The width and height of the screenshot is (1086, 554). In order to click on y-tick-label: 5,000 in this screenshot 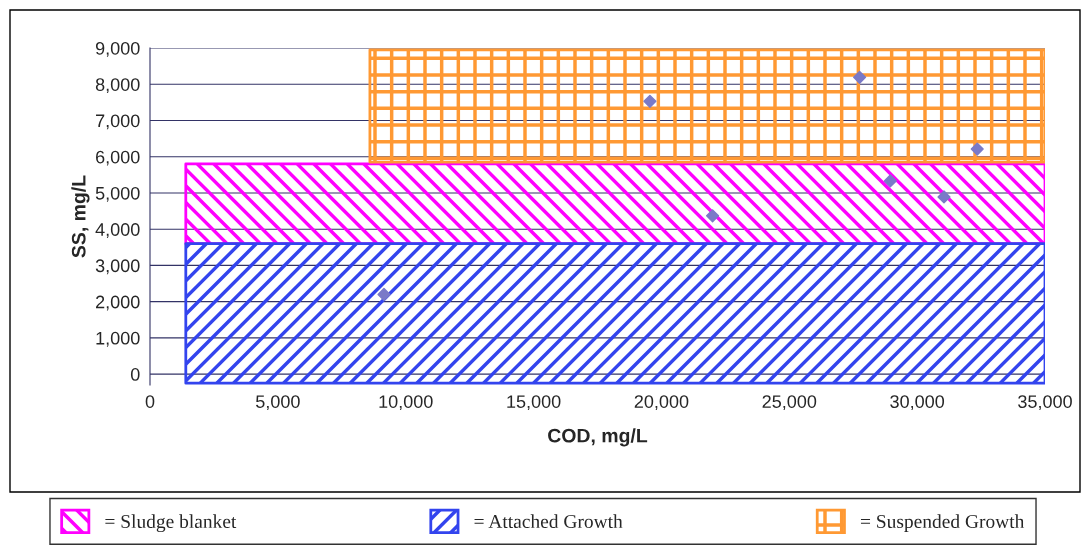, I will do `click(117, 194)`.